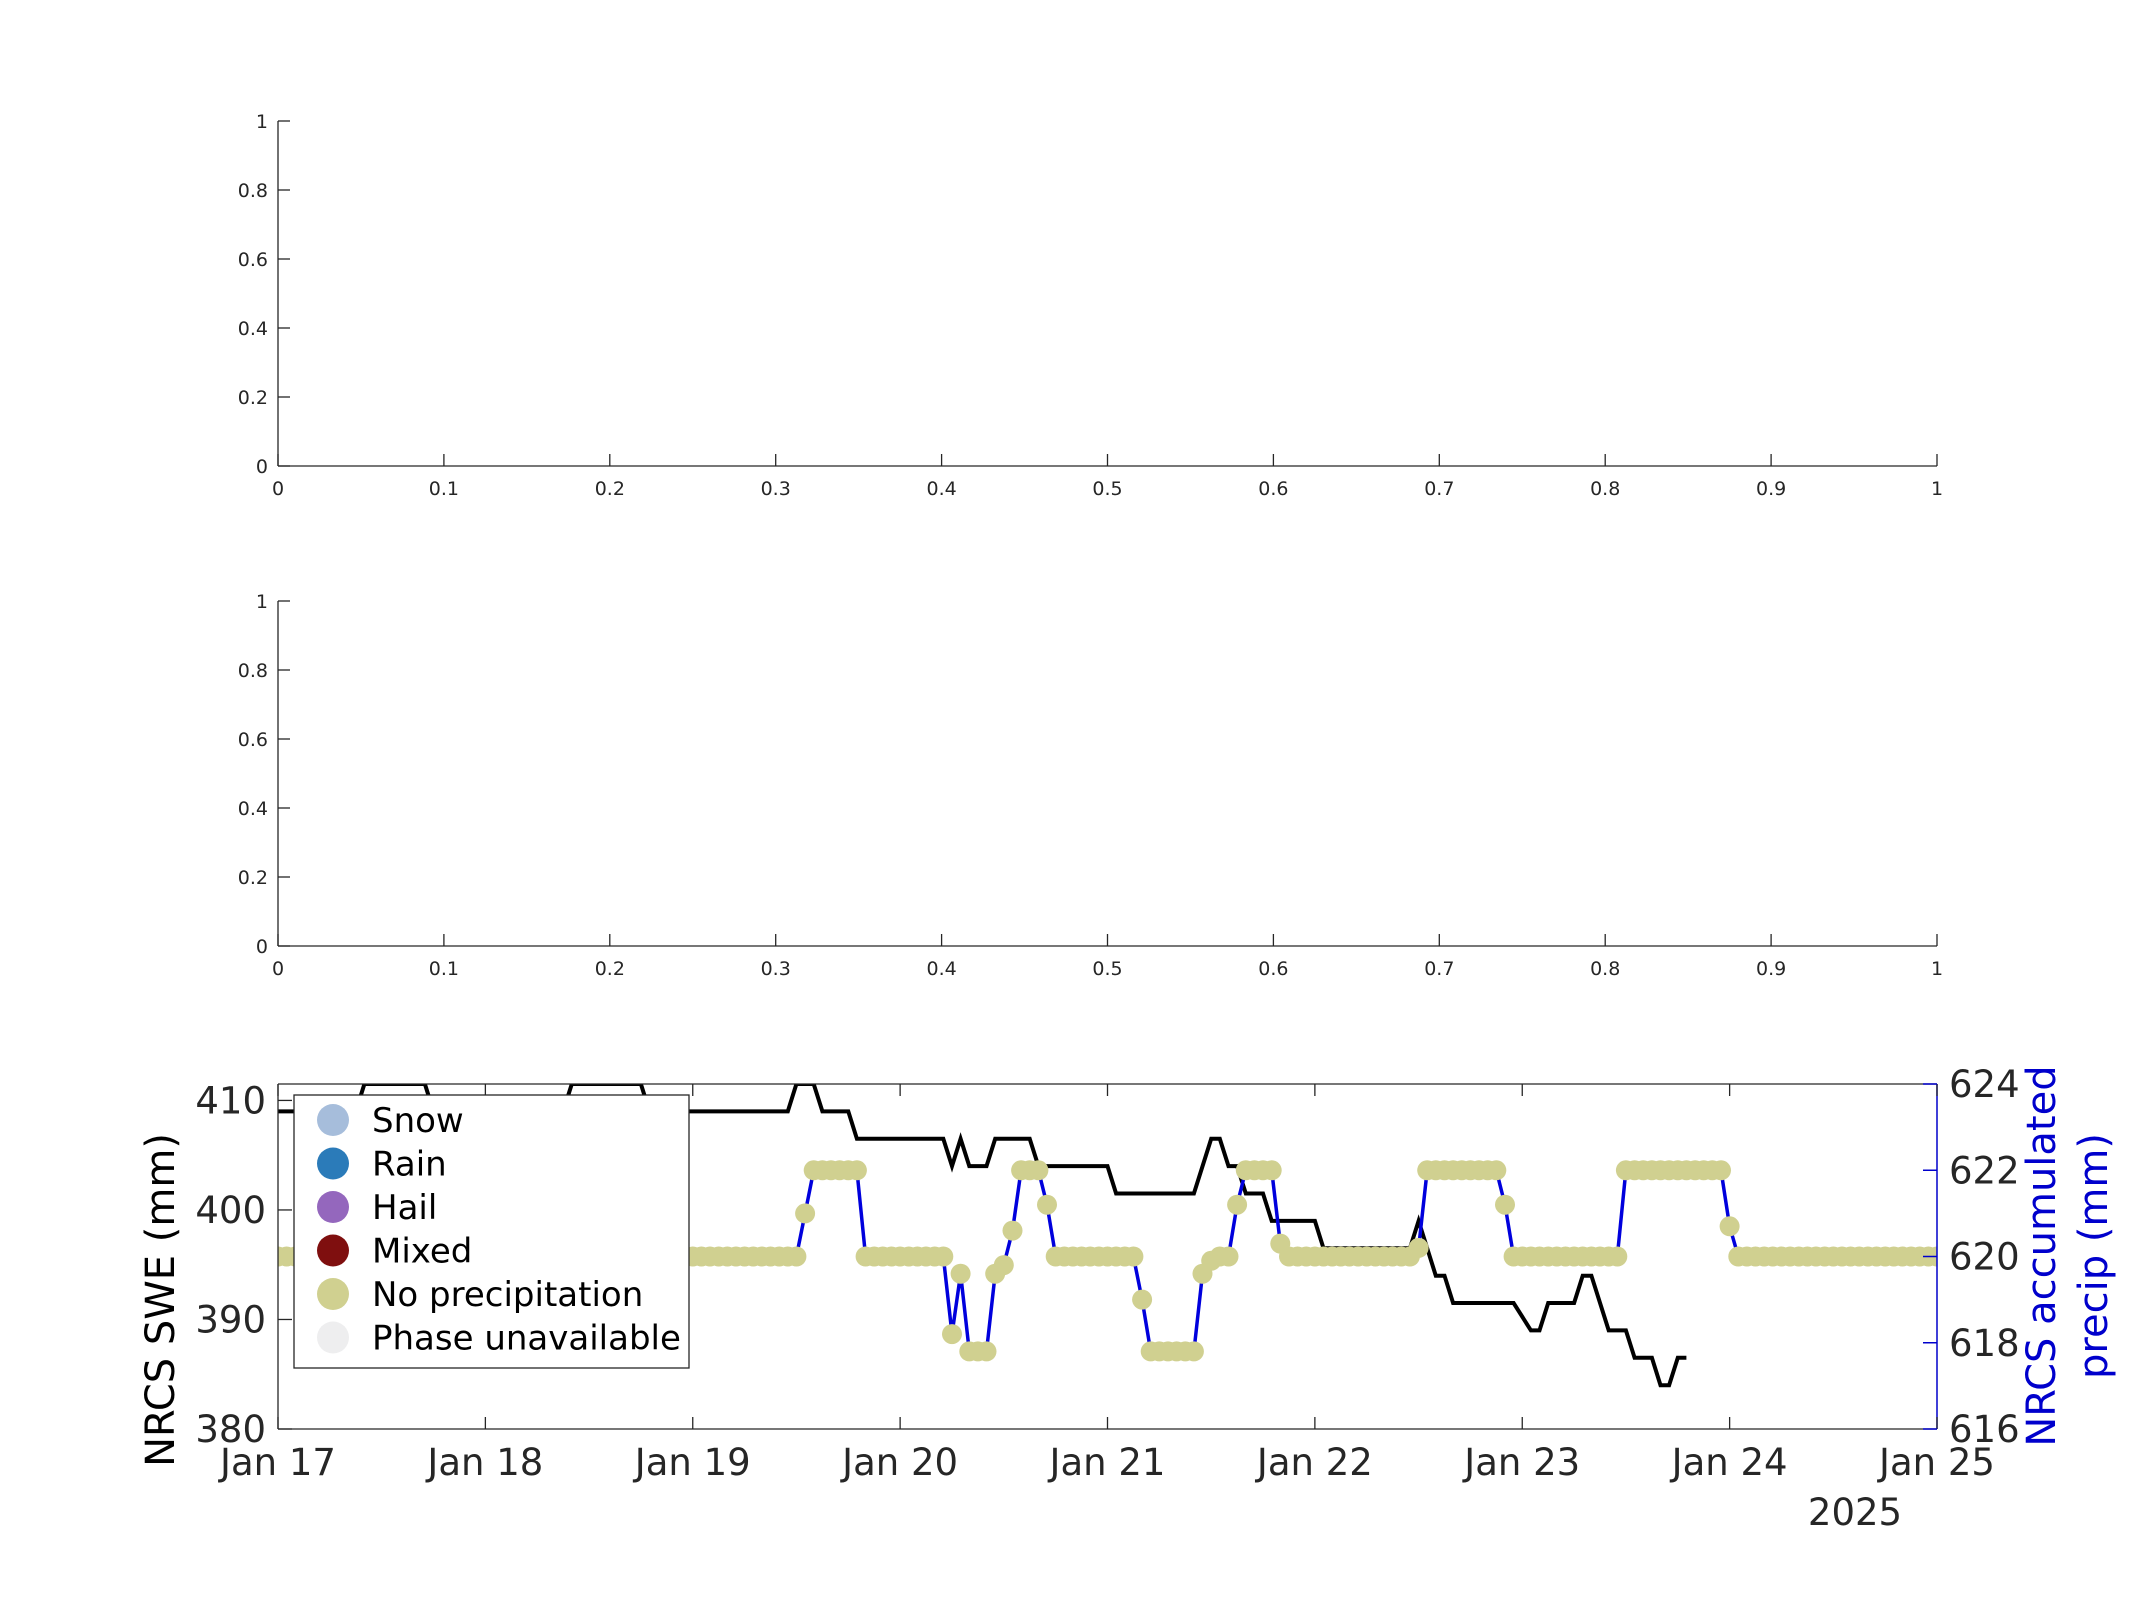  What do you see at coordinates (1729, 1462) in the screenshot?
I see `x-tick-label: Jan 24` at bounding box center [1729, 1462].